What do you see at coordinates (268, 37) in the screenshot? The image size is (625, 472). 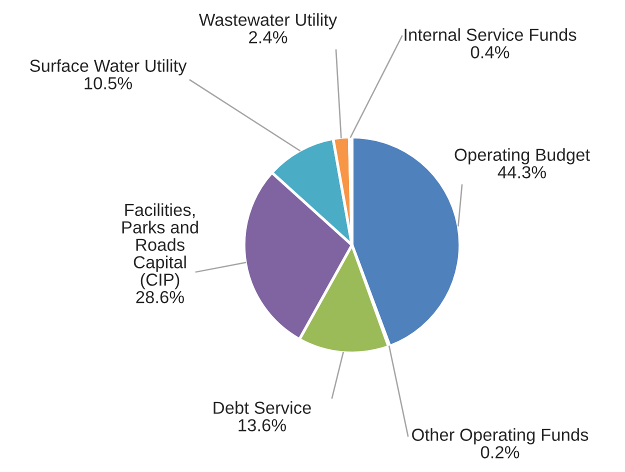 I see `data-label: 2.4%` at bounding box center [268, 37].